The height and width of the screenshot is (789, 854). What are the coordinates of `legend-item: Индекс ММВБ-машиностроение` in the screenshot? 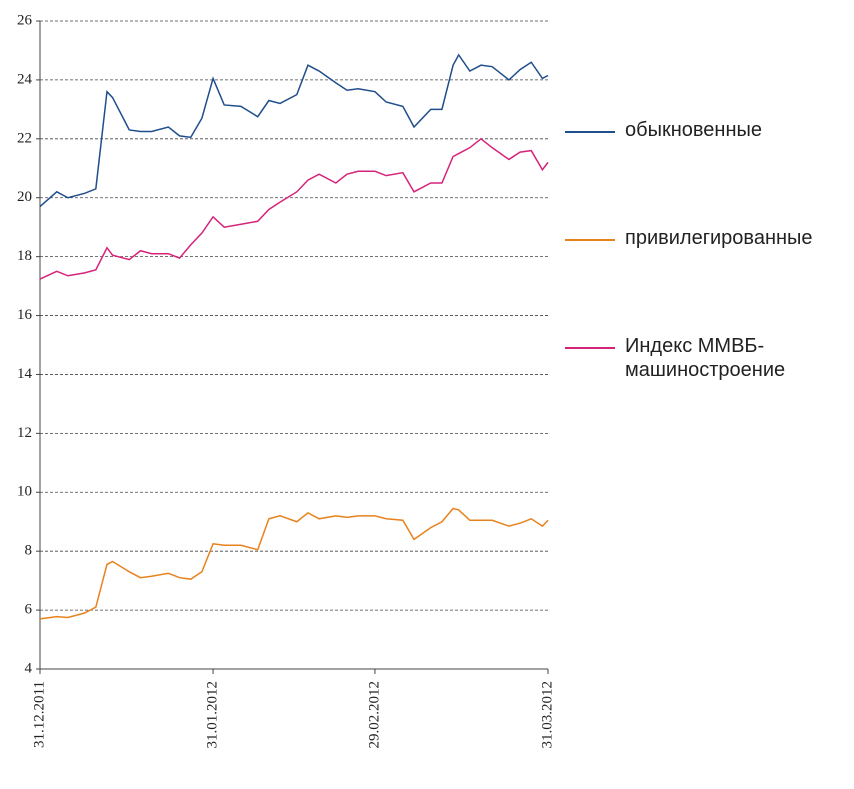 It's located at (700, 388).